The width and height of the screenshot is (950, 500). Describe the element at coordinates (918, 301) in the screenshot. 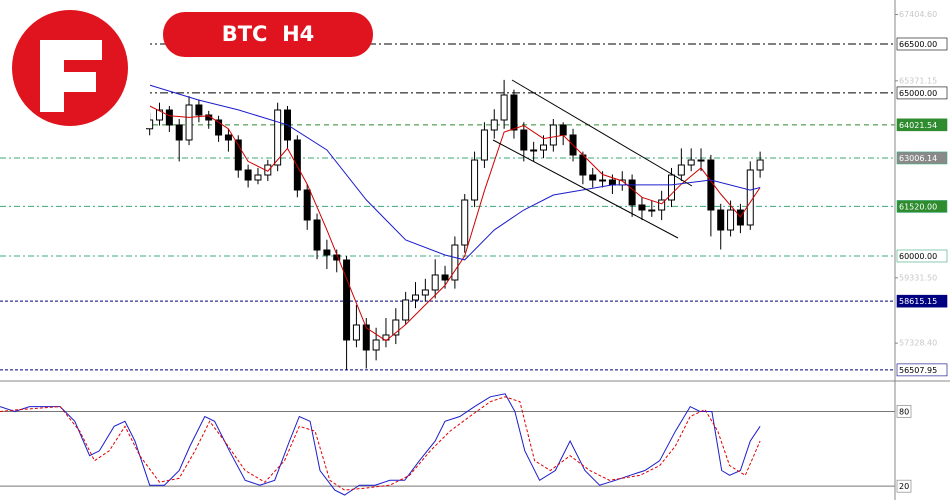

I see `level-label: 58615.15` at that location.